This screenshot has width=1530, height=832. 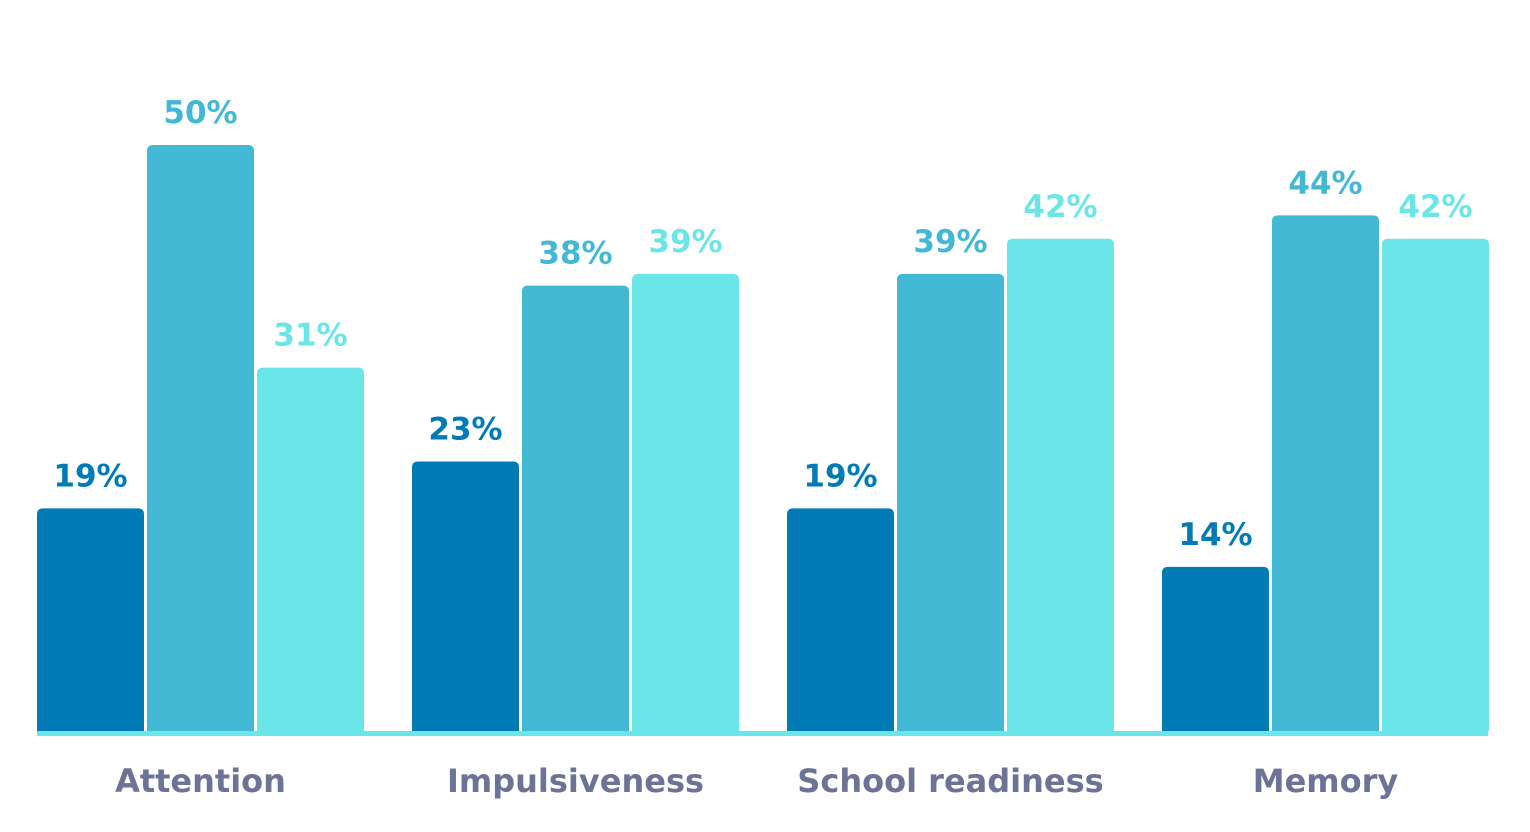 I want to click on category-label-memory: Memory, so click(x=1326, y=781).